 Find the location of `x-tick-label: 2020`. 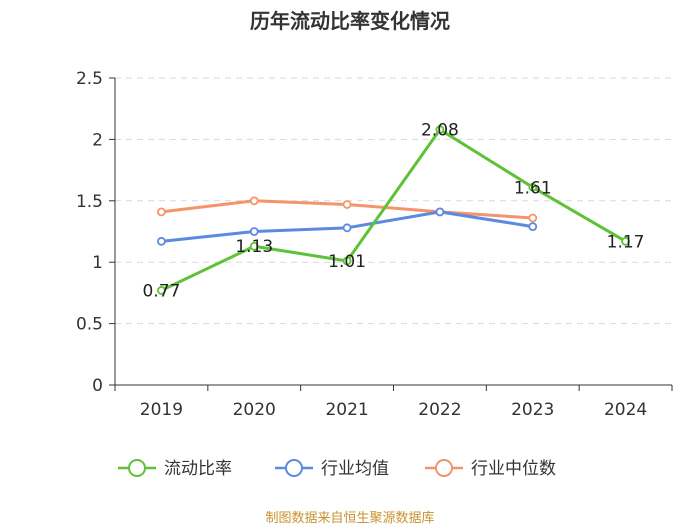

x-tick-label: 2020 is located at coordinates (254, 410).